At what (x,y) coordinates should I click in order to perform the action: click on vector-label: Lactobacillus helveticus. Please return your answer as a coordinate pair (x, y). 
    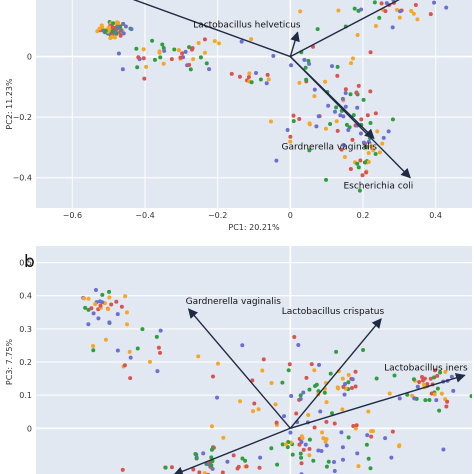
    Looking at the image, I should click on (247, 25).